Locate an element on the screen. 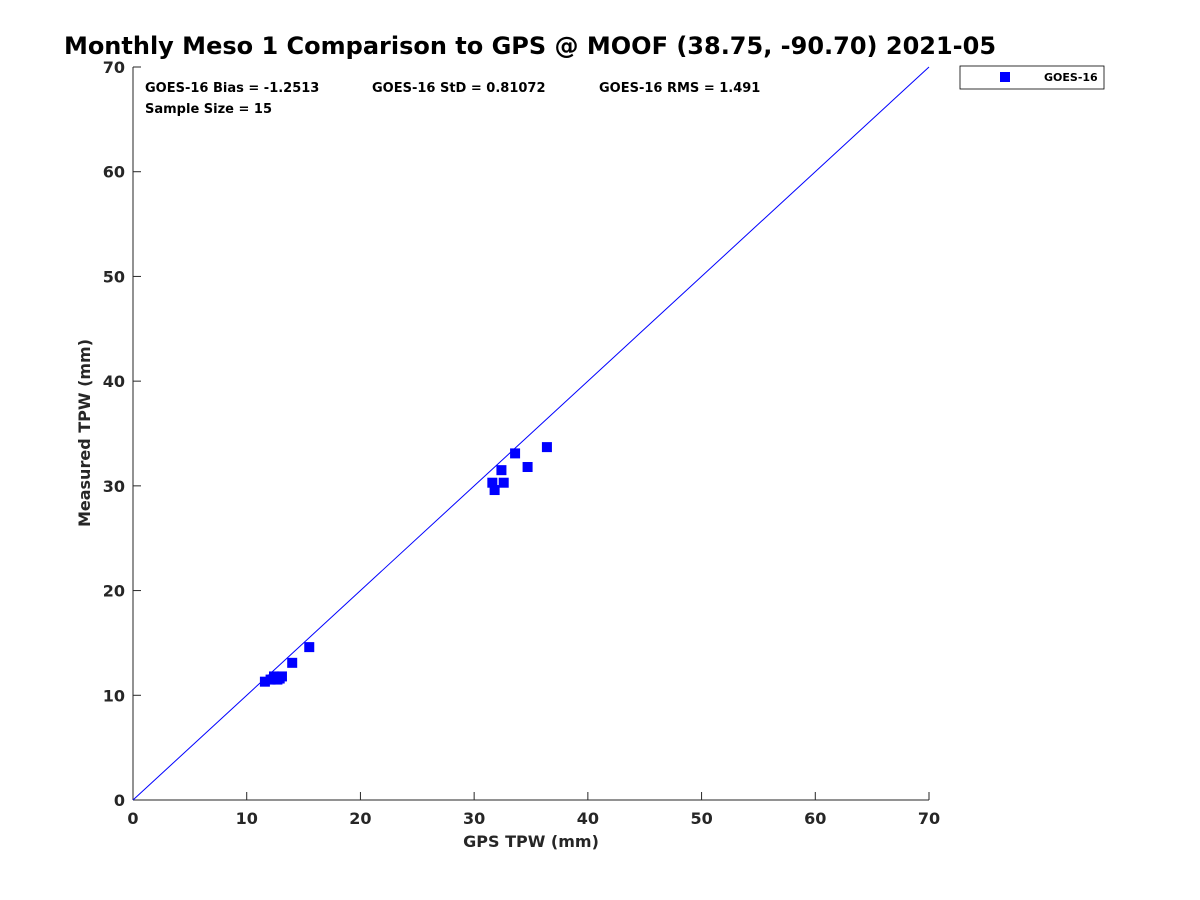 This screenshot has height=900, width=1200. y-tick-label: 40 is located at coordinates (114, 381).